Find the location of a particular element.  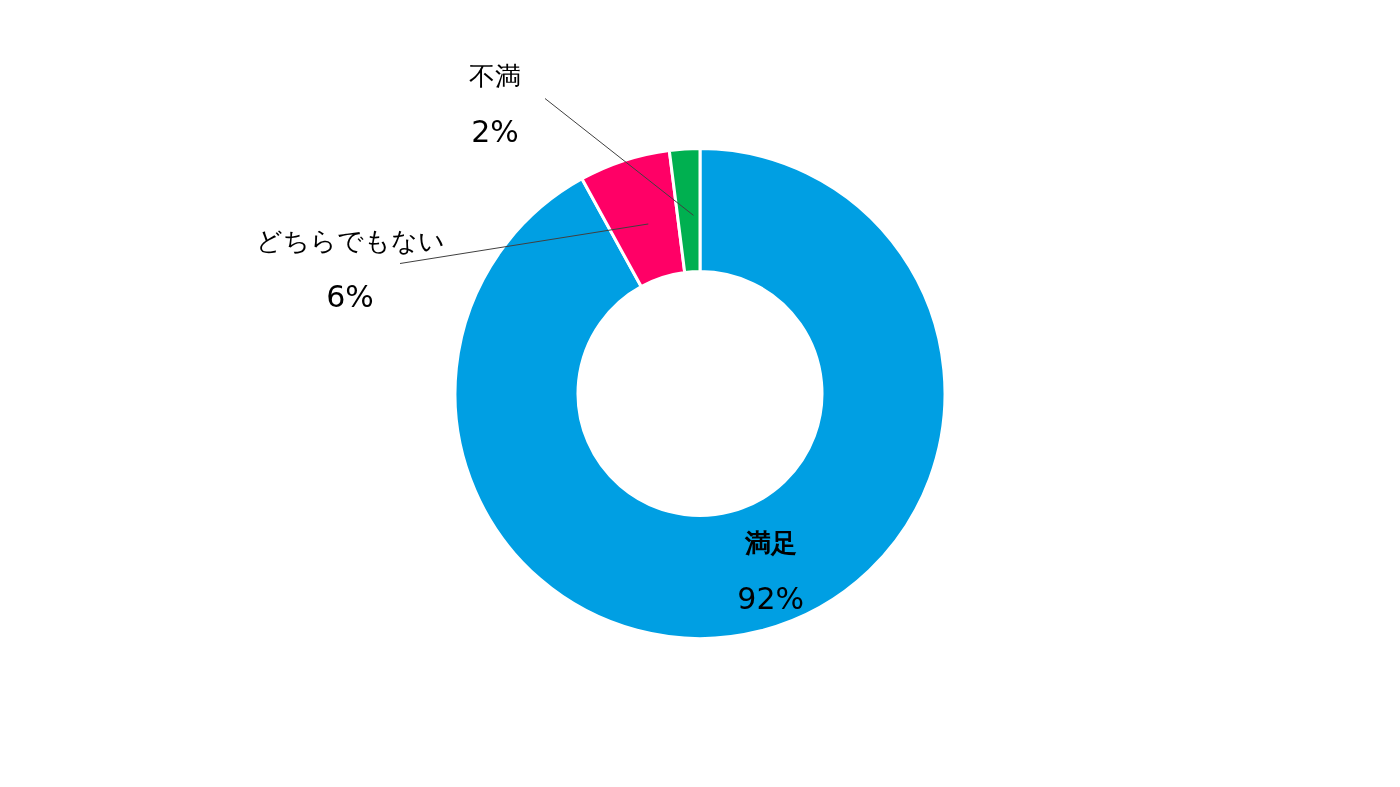

slice-label: どちらでもない is located at coordinates (350, 240).